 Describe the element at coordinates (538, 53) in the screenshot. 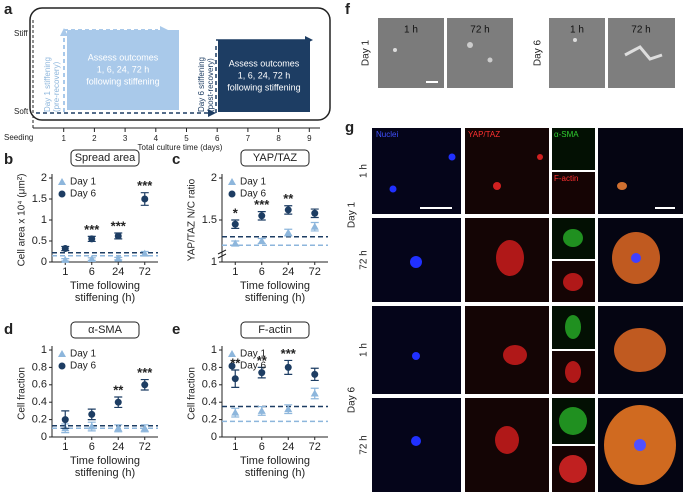

I see `row-label: Day 6` at that location.